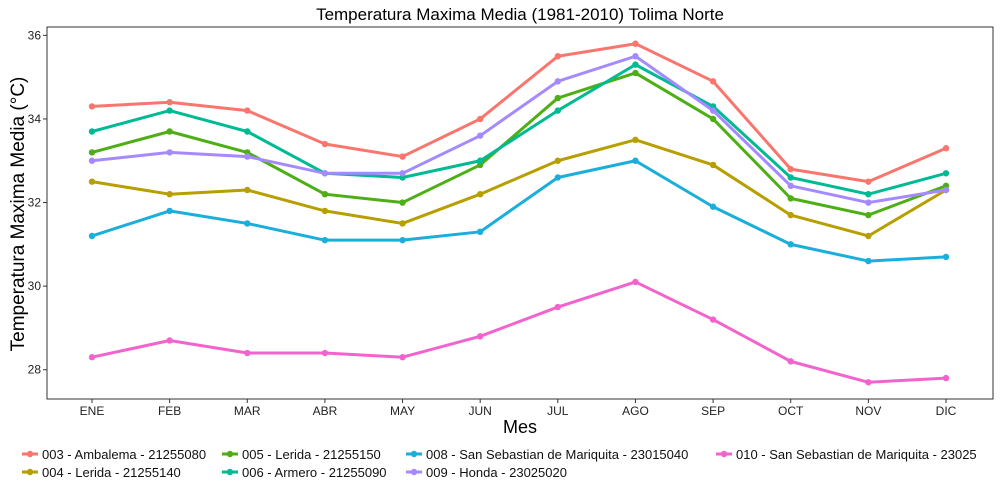 The image size is (1000, 500). Describe the element at coordinates (92, 411) in the screenshot. I see `x-tick-label: ENE` at that location.